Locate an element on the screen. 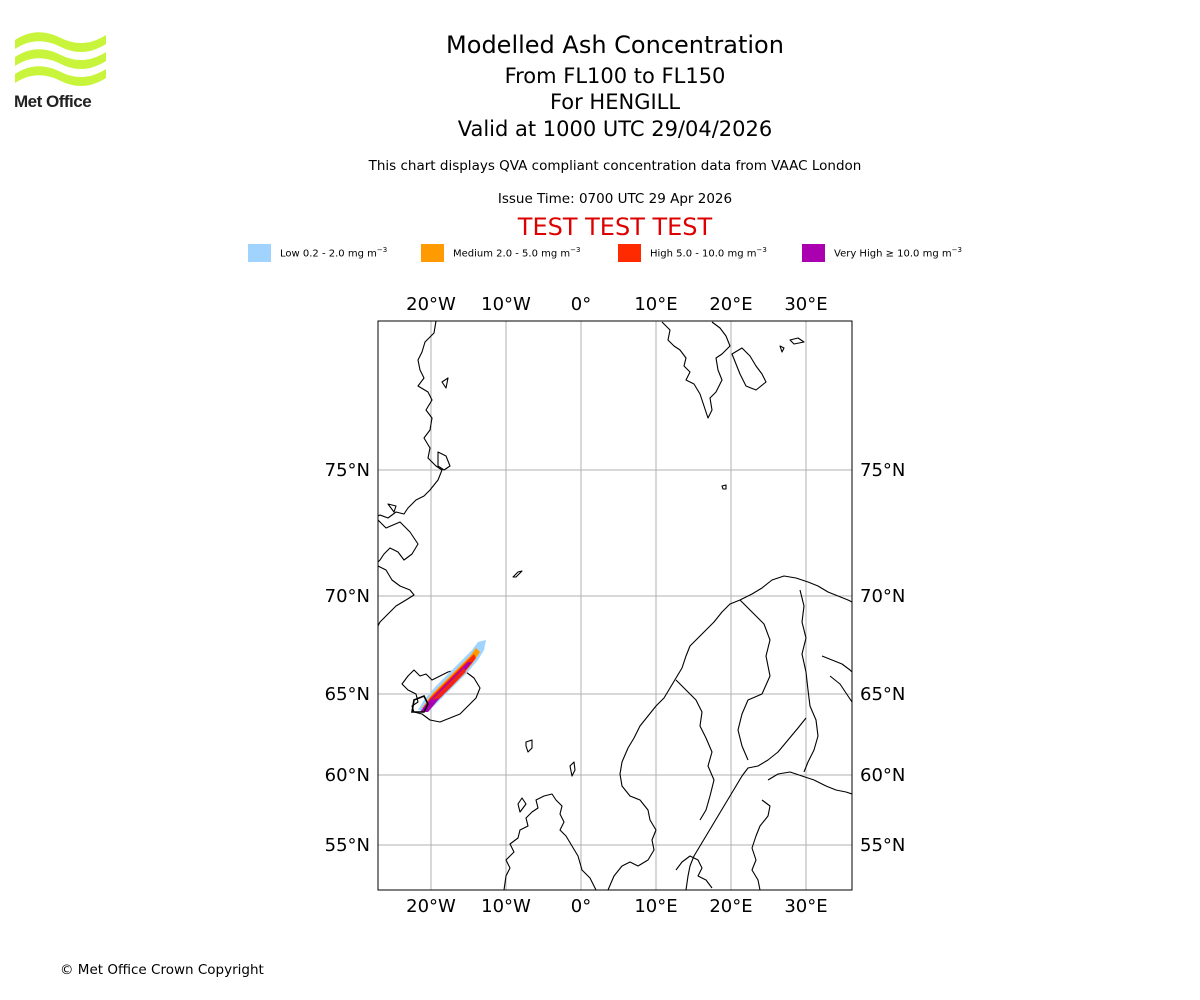  shetland is located at coordinates (572, 769).